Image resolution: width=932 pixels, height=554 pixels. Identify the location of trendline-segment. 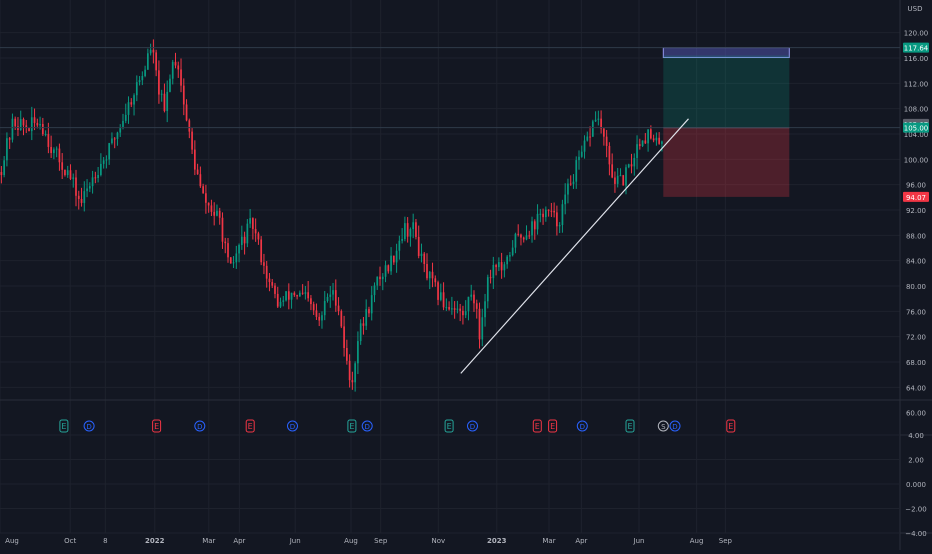
(574, 246).